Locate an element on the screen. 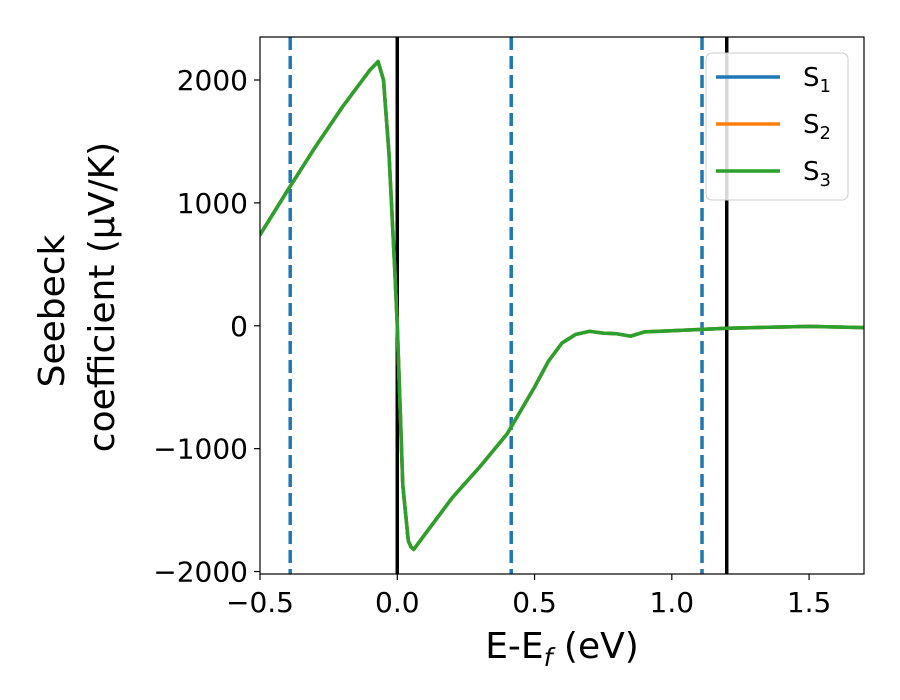 This screenshot has height=700, width=900. x-tick-label: 0.5 is located at coordinates (534, 602).